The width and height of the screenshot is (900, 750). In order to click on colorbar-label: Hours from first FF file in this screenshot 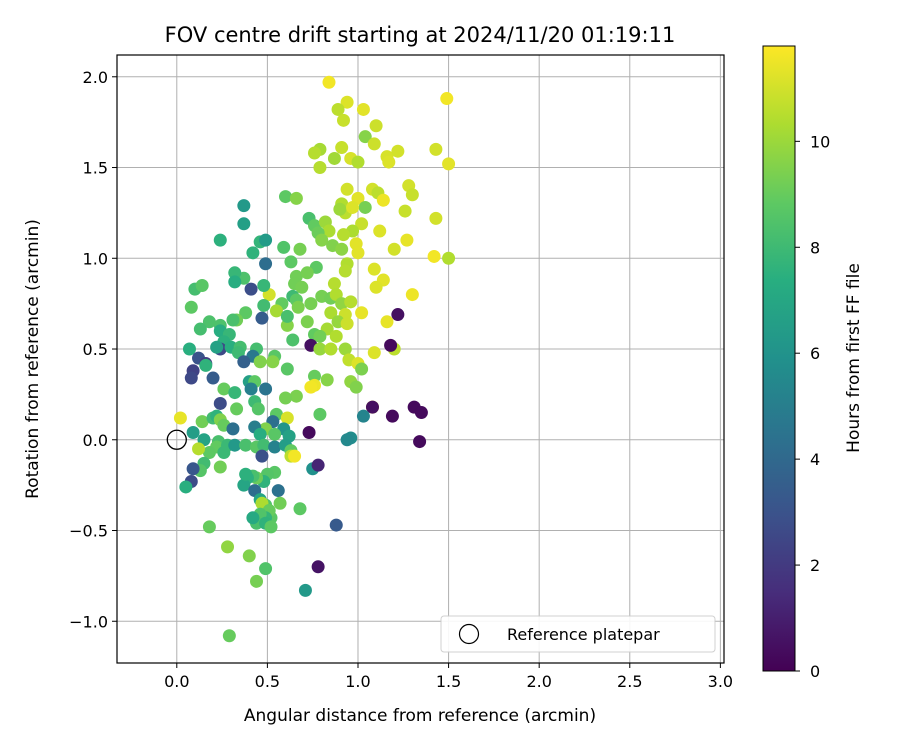, I will do `click(854, 358)`.